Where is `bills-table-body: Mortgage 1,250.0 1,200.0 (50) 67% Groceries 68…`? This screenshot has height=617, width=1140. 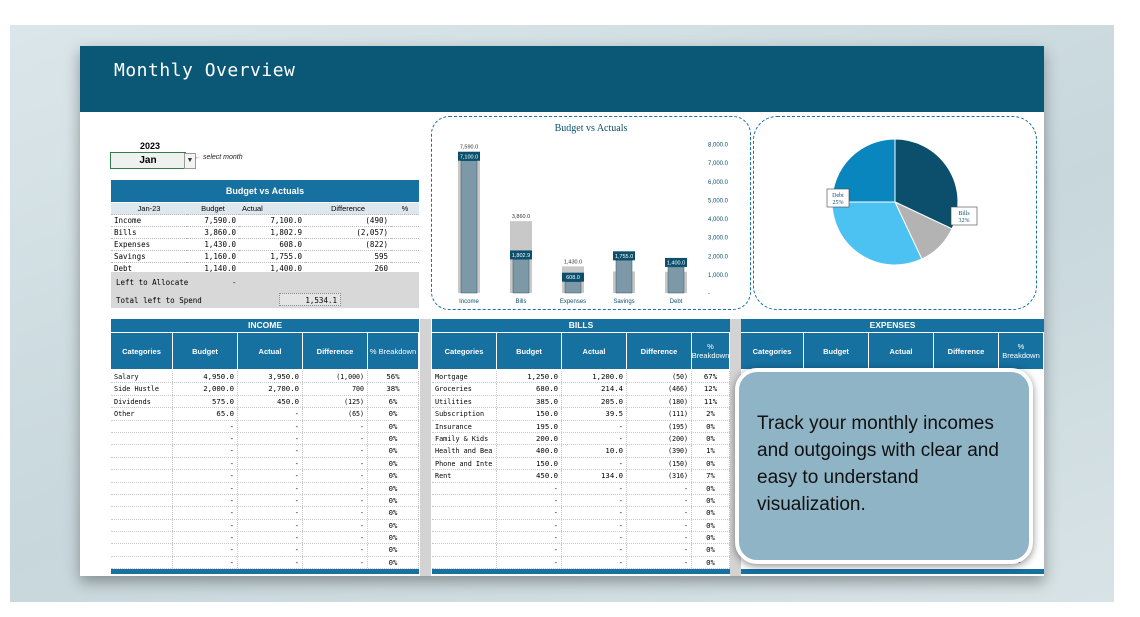
bills-table-body: Mortgage 1,250.0 1,200.0 (50) 67% Groceries 68… is located at coordinates (581, 470).